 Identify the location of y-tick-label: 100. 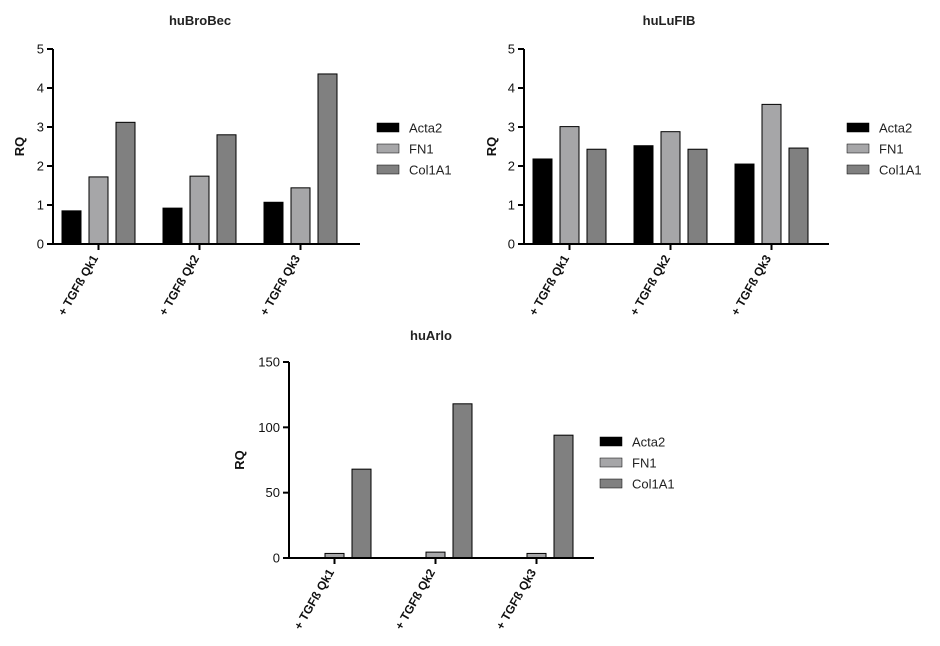
(269, 427).